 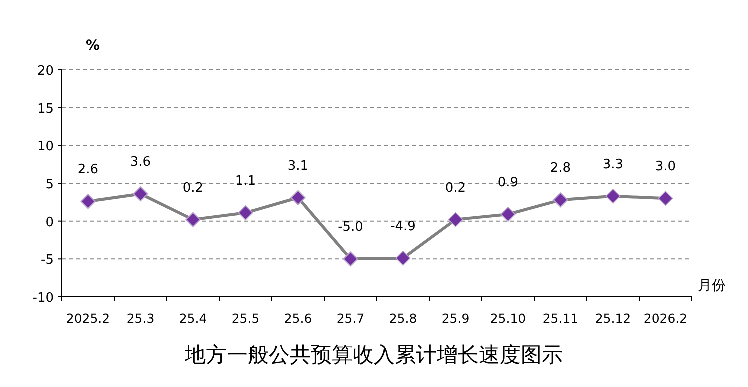 What do you see at coordinates (561, 168) in the screenshot?
I see `data-label: 2.8` at bounding box center [561, 168].